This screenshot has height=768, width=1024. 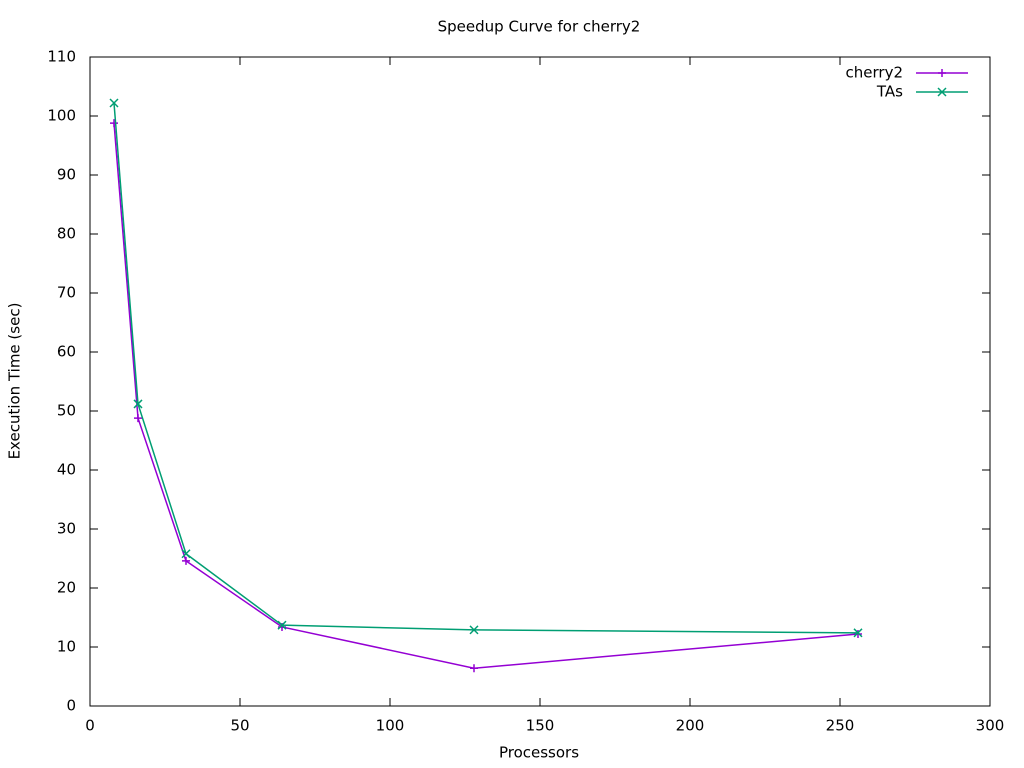 I want to click on chart-title: Speedup Curve for cherry2, so click(x=539, y=27).